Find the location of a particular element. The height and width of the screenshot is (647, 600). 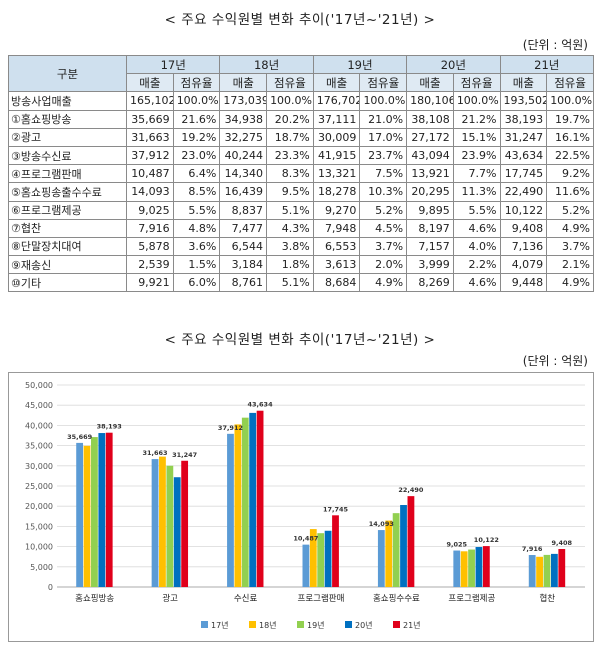

chart-title: < 주요 수익원별 변화 추이('17년~'21년) > is located at coordinates (300, 340).